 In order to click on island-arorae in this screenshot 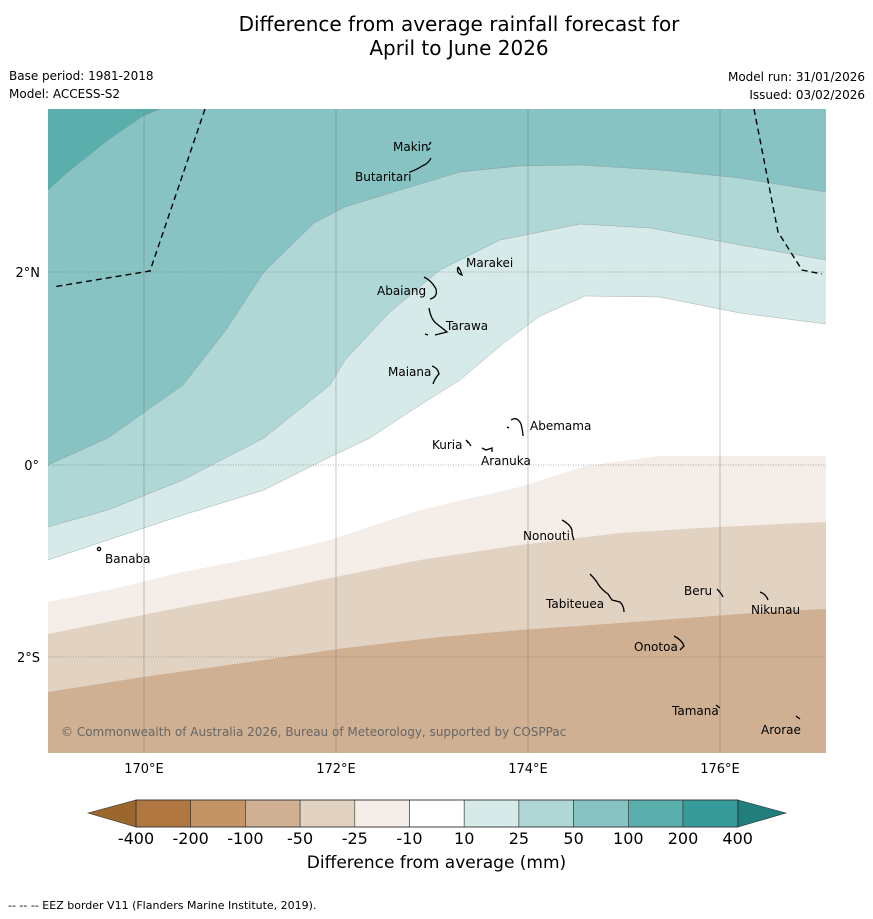, I will do `click(798, 717)`.